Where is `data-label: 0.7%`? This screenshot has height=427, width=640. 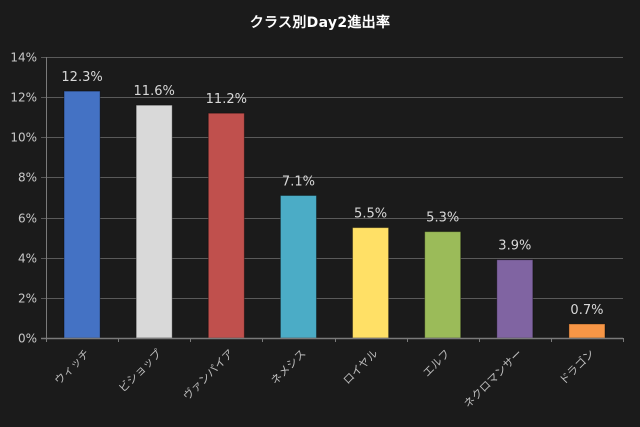 data-label: 0.7% is located at coordinates (586, 310).